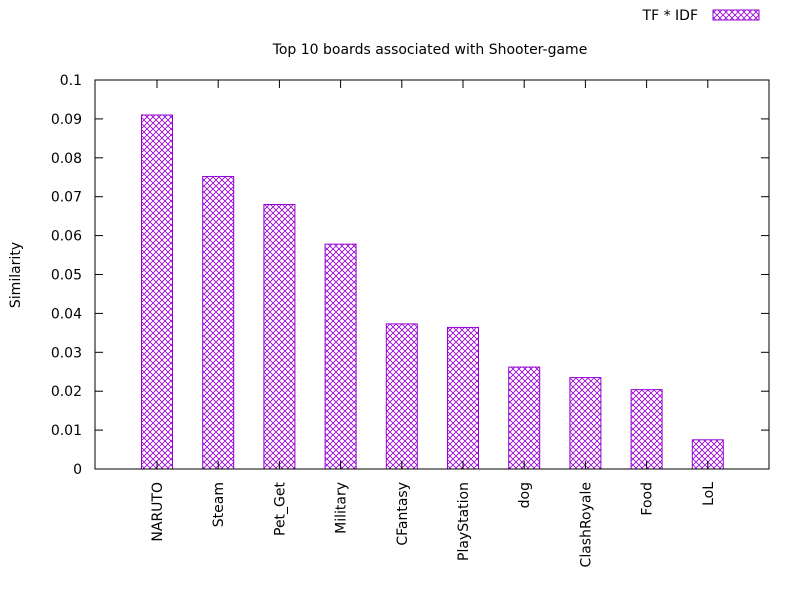  What do you see at coordinates (701, 16) in the screenshot?
I see `legend: TF * IDF` at bounding box center [701, 16].